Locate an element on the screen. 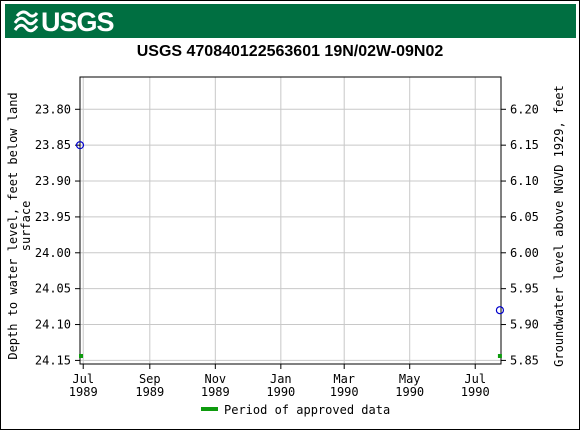  y-left-tick-label: 24.15 is located at coordinates (53, 360).